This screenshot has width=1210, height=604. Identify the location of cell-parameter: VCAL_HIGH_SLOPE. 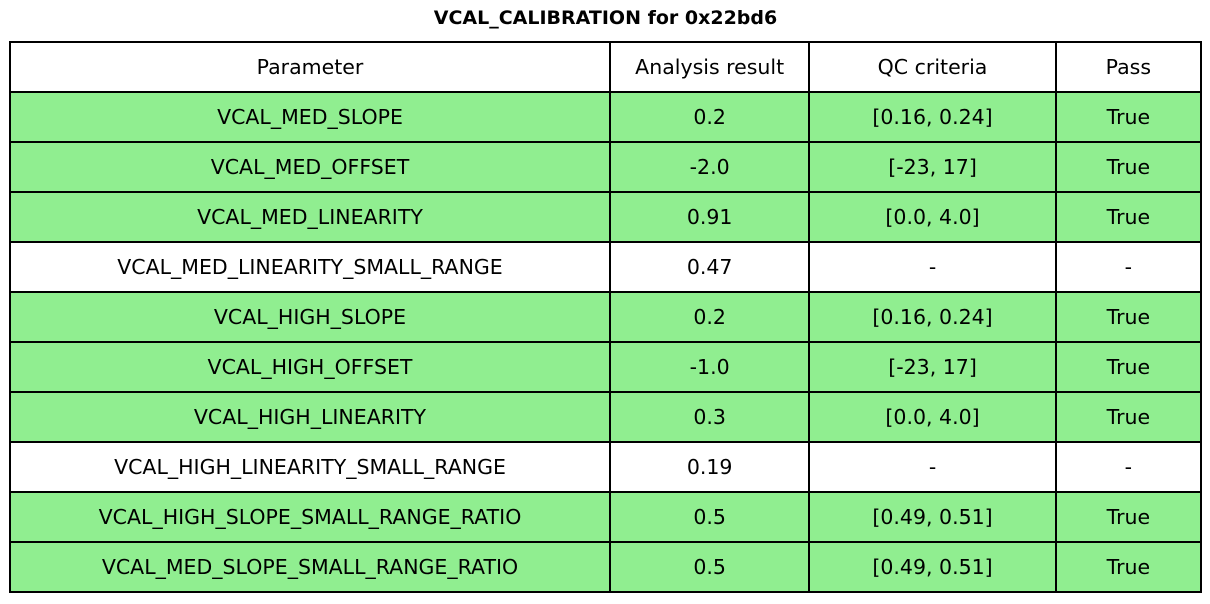
(310, 317).